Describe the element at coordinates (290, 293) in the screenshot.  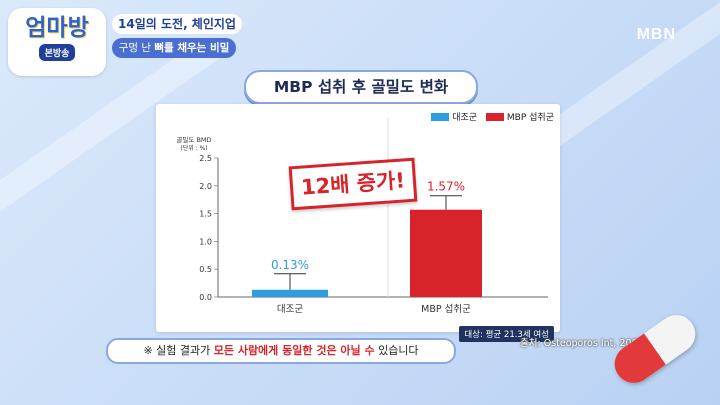
I see `bar-control` at that location.